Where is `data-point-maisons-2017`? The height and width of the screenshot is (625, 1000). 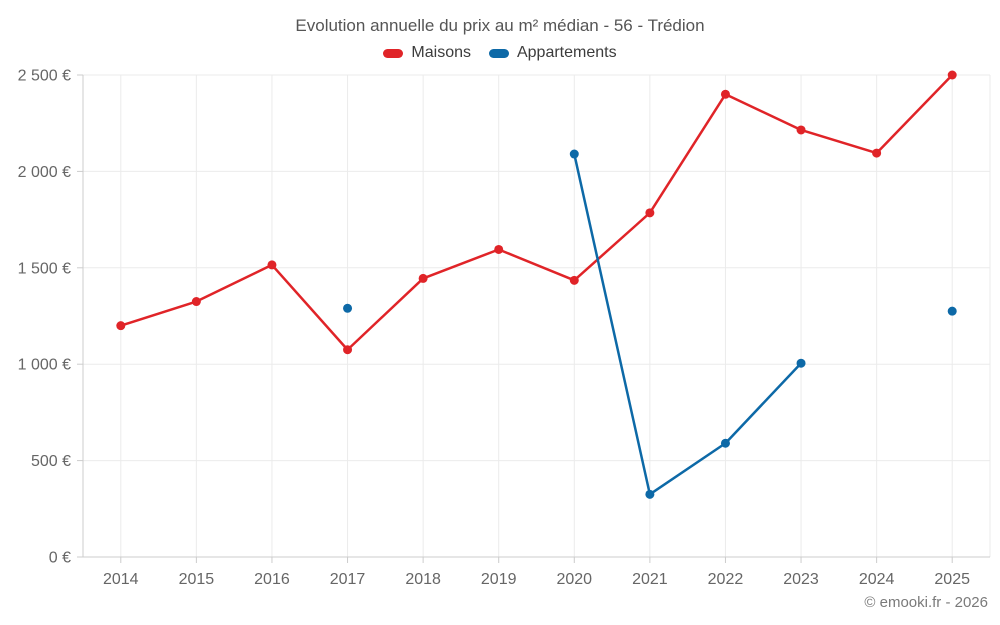
data-point-maisons-2017 is located at coordinates (348, 350).